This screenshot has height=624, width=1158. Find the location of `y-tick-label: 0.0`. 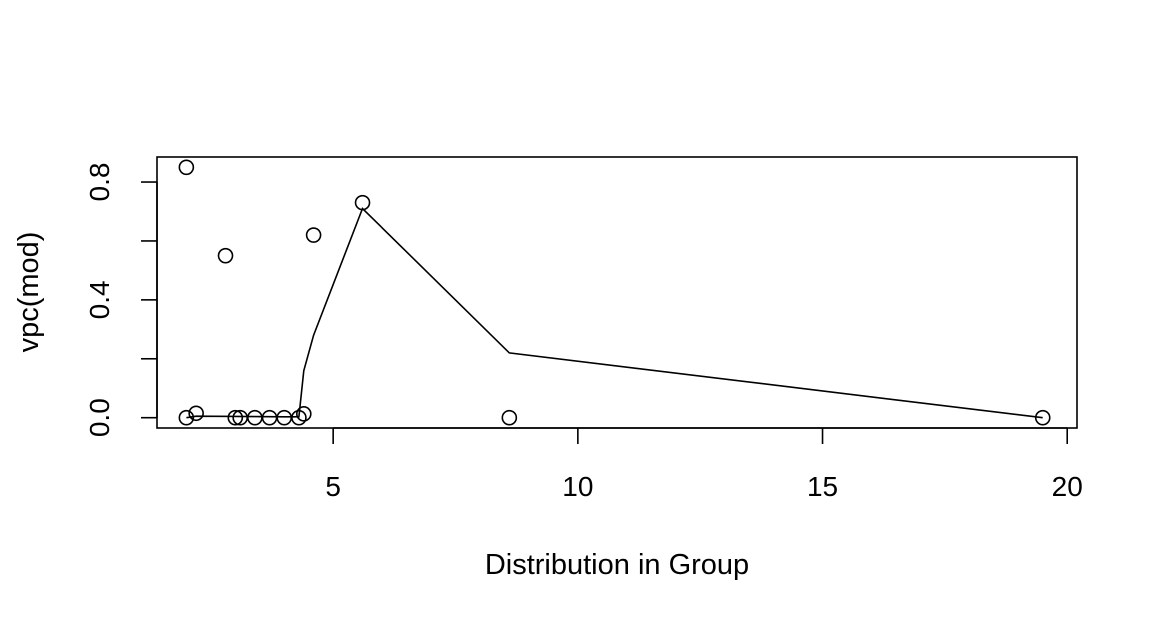

y-tick-label: 0.0 is located at coordinates (99, 417).